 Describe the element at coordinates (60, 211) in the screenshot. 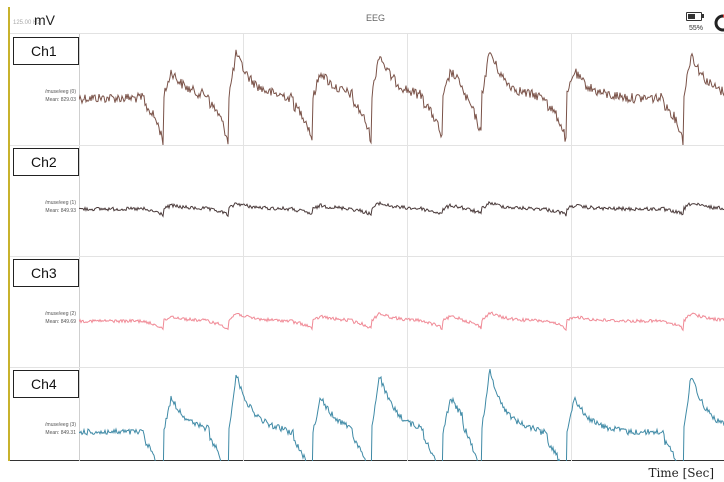

I see `channel-mean: Mean: 849.93` at that location.